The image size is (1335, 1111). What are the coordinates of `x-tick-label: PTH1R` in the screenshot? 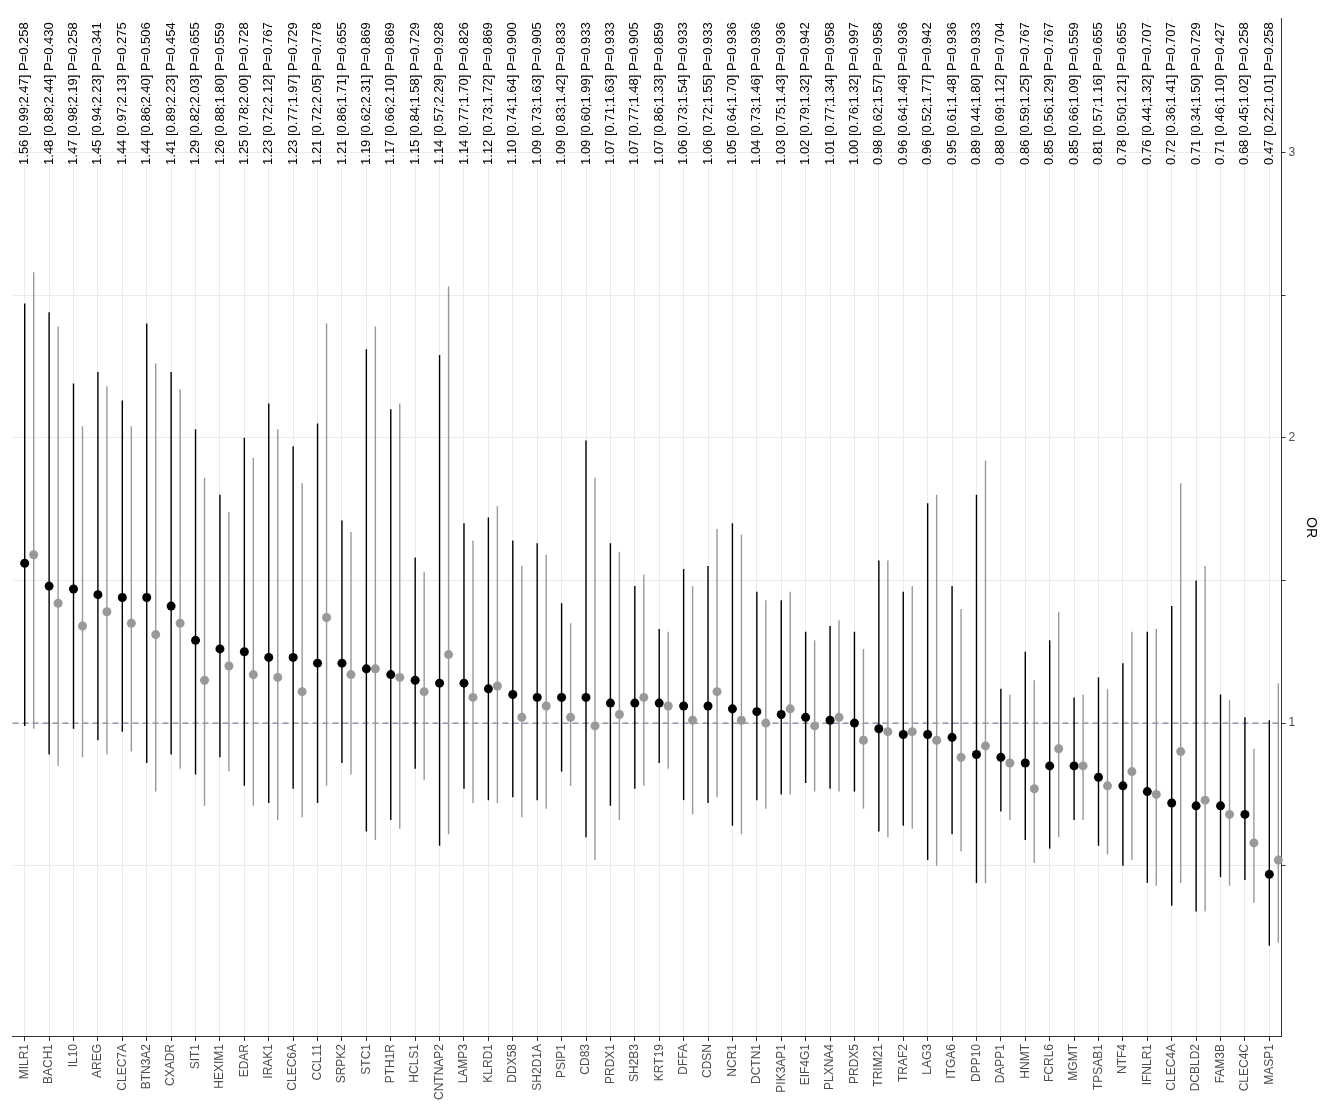 It's located at (390, 1063).